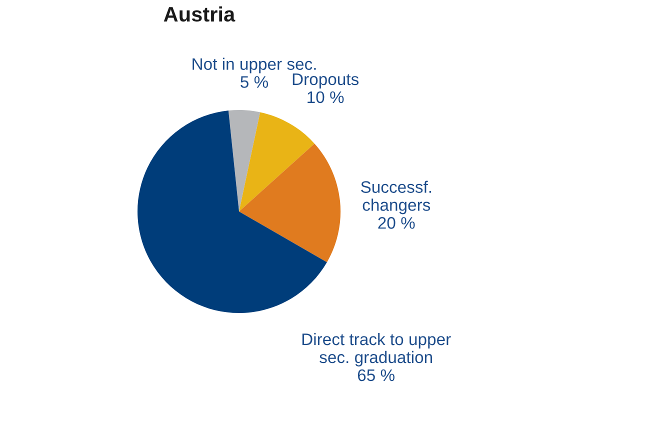 The width and height of the screenshot is (664, 423). I want to click on slice-label: Direct track to upper sec. graduation, so click(376, 349).